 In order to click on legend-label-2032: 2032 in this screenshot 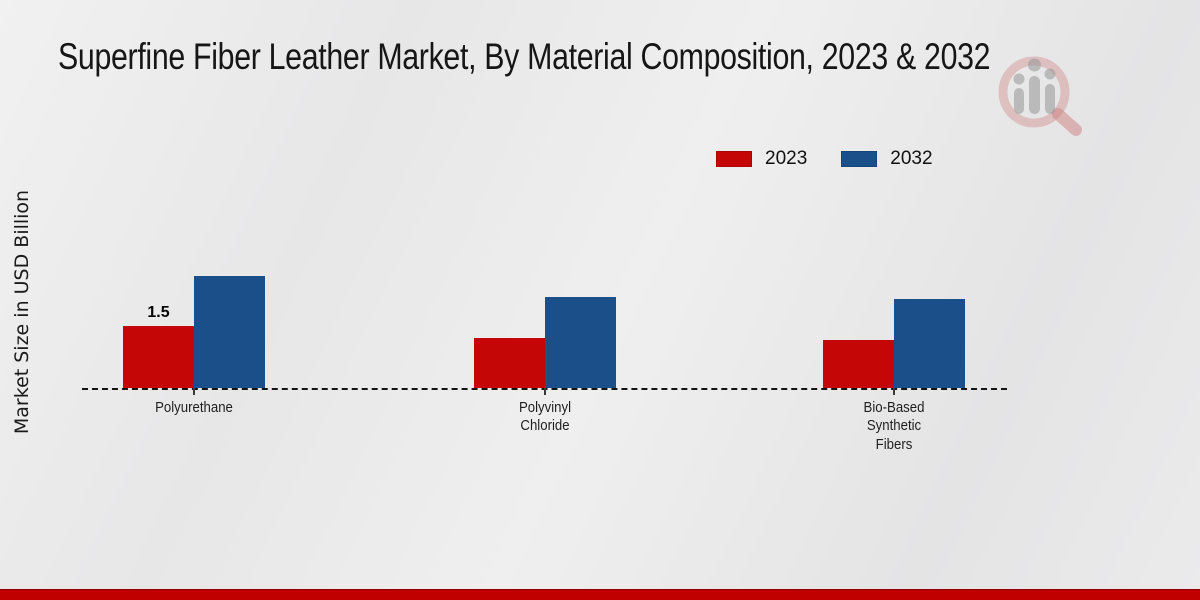, I will do `click(911, 158)`.